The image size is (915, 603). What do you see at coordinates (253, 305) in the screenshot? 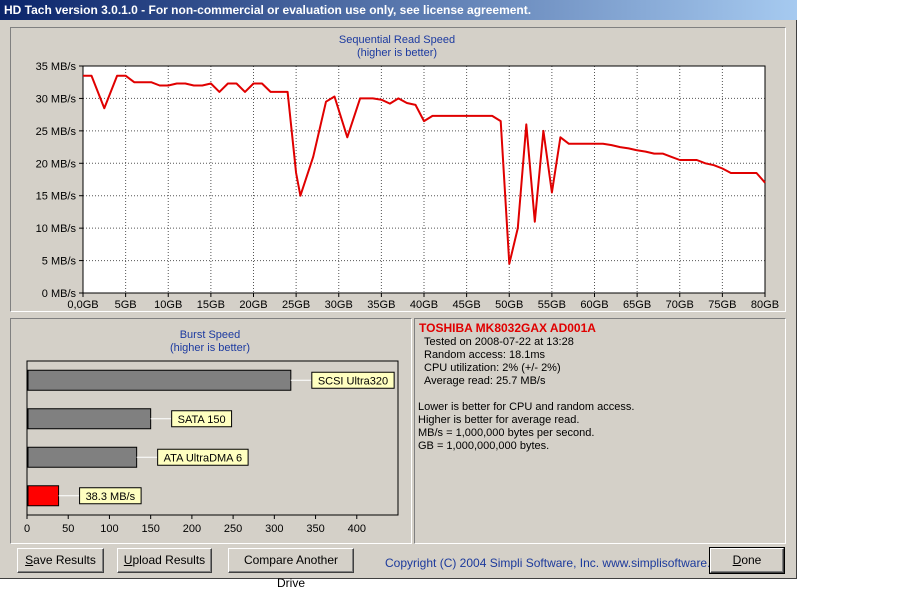
I see `x-tick-label: 20GB` at bounding box center [253, 305].